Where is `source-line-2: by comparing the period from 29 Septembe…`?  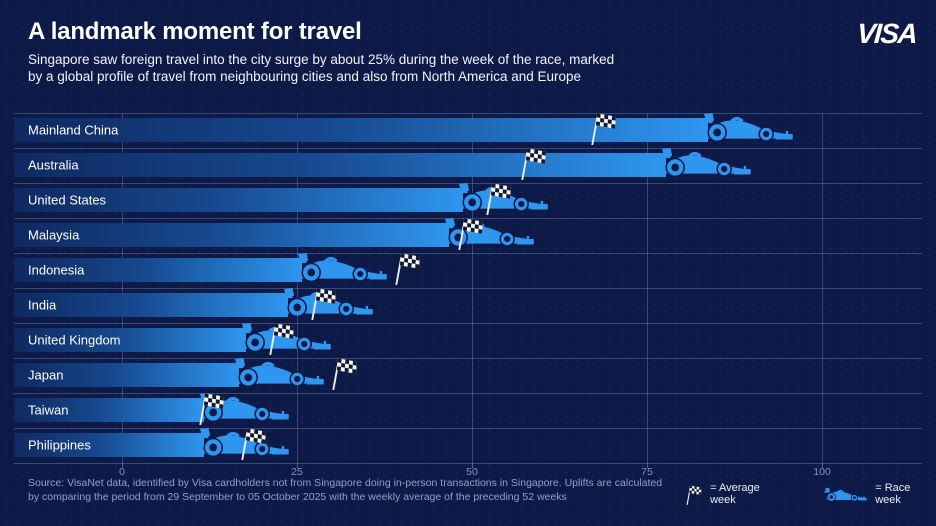
source-line-2: by comparing the period from 29 Septembe… is located at coordinates (297, 496).